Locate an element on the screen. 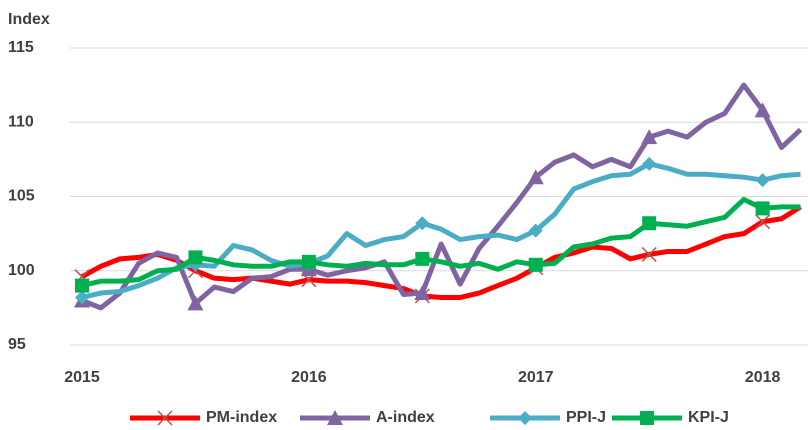 Image resolution: width=808 pixels, height=430 pixels. y-tick-label: 95 is located at coordinates (17, 344).